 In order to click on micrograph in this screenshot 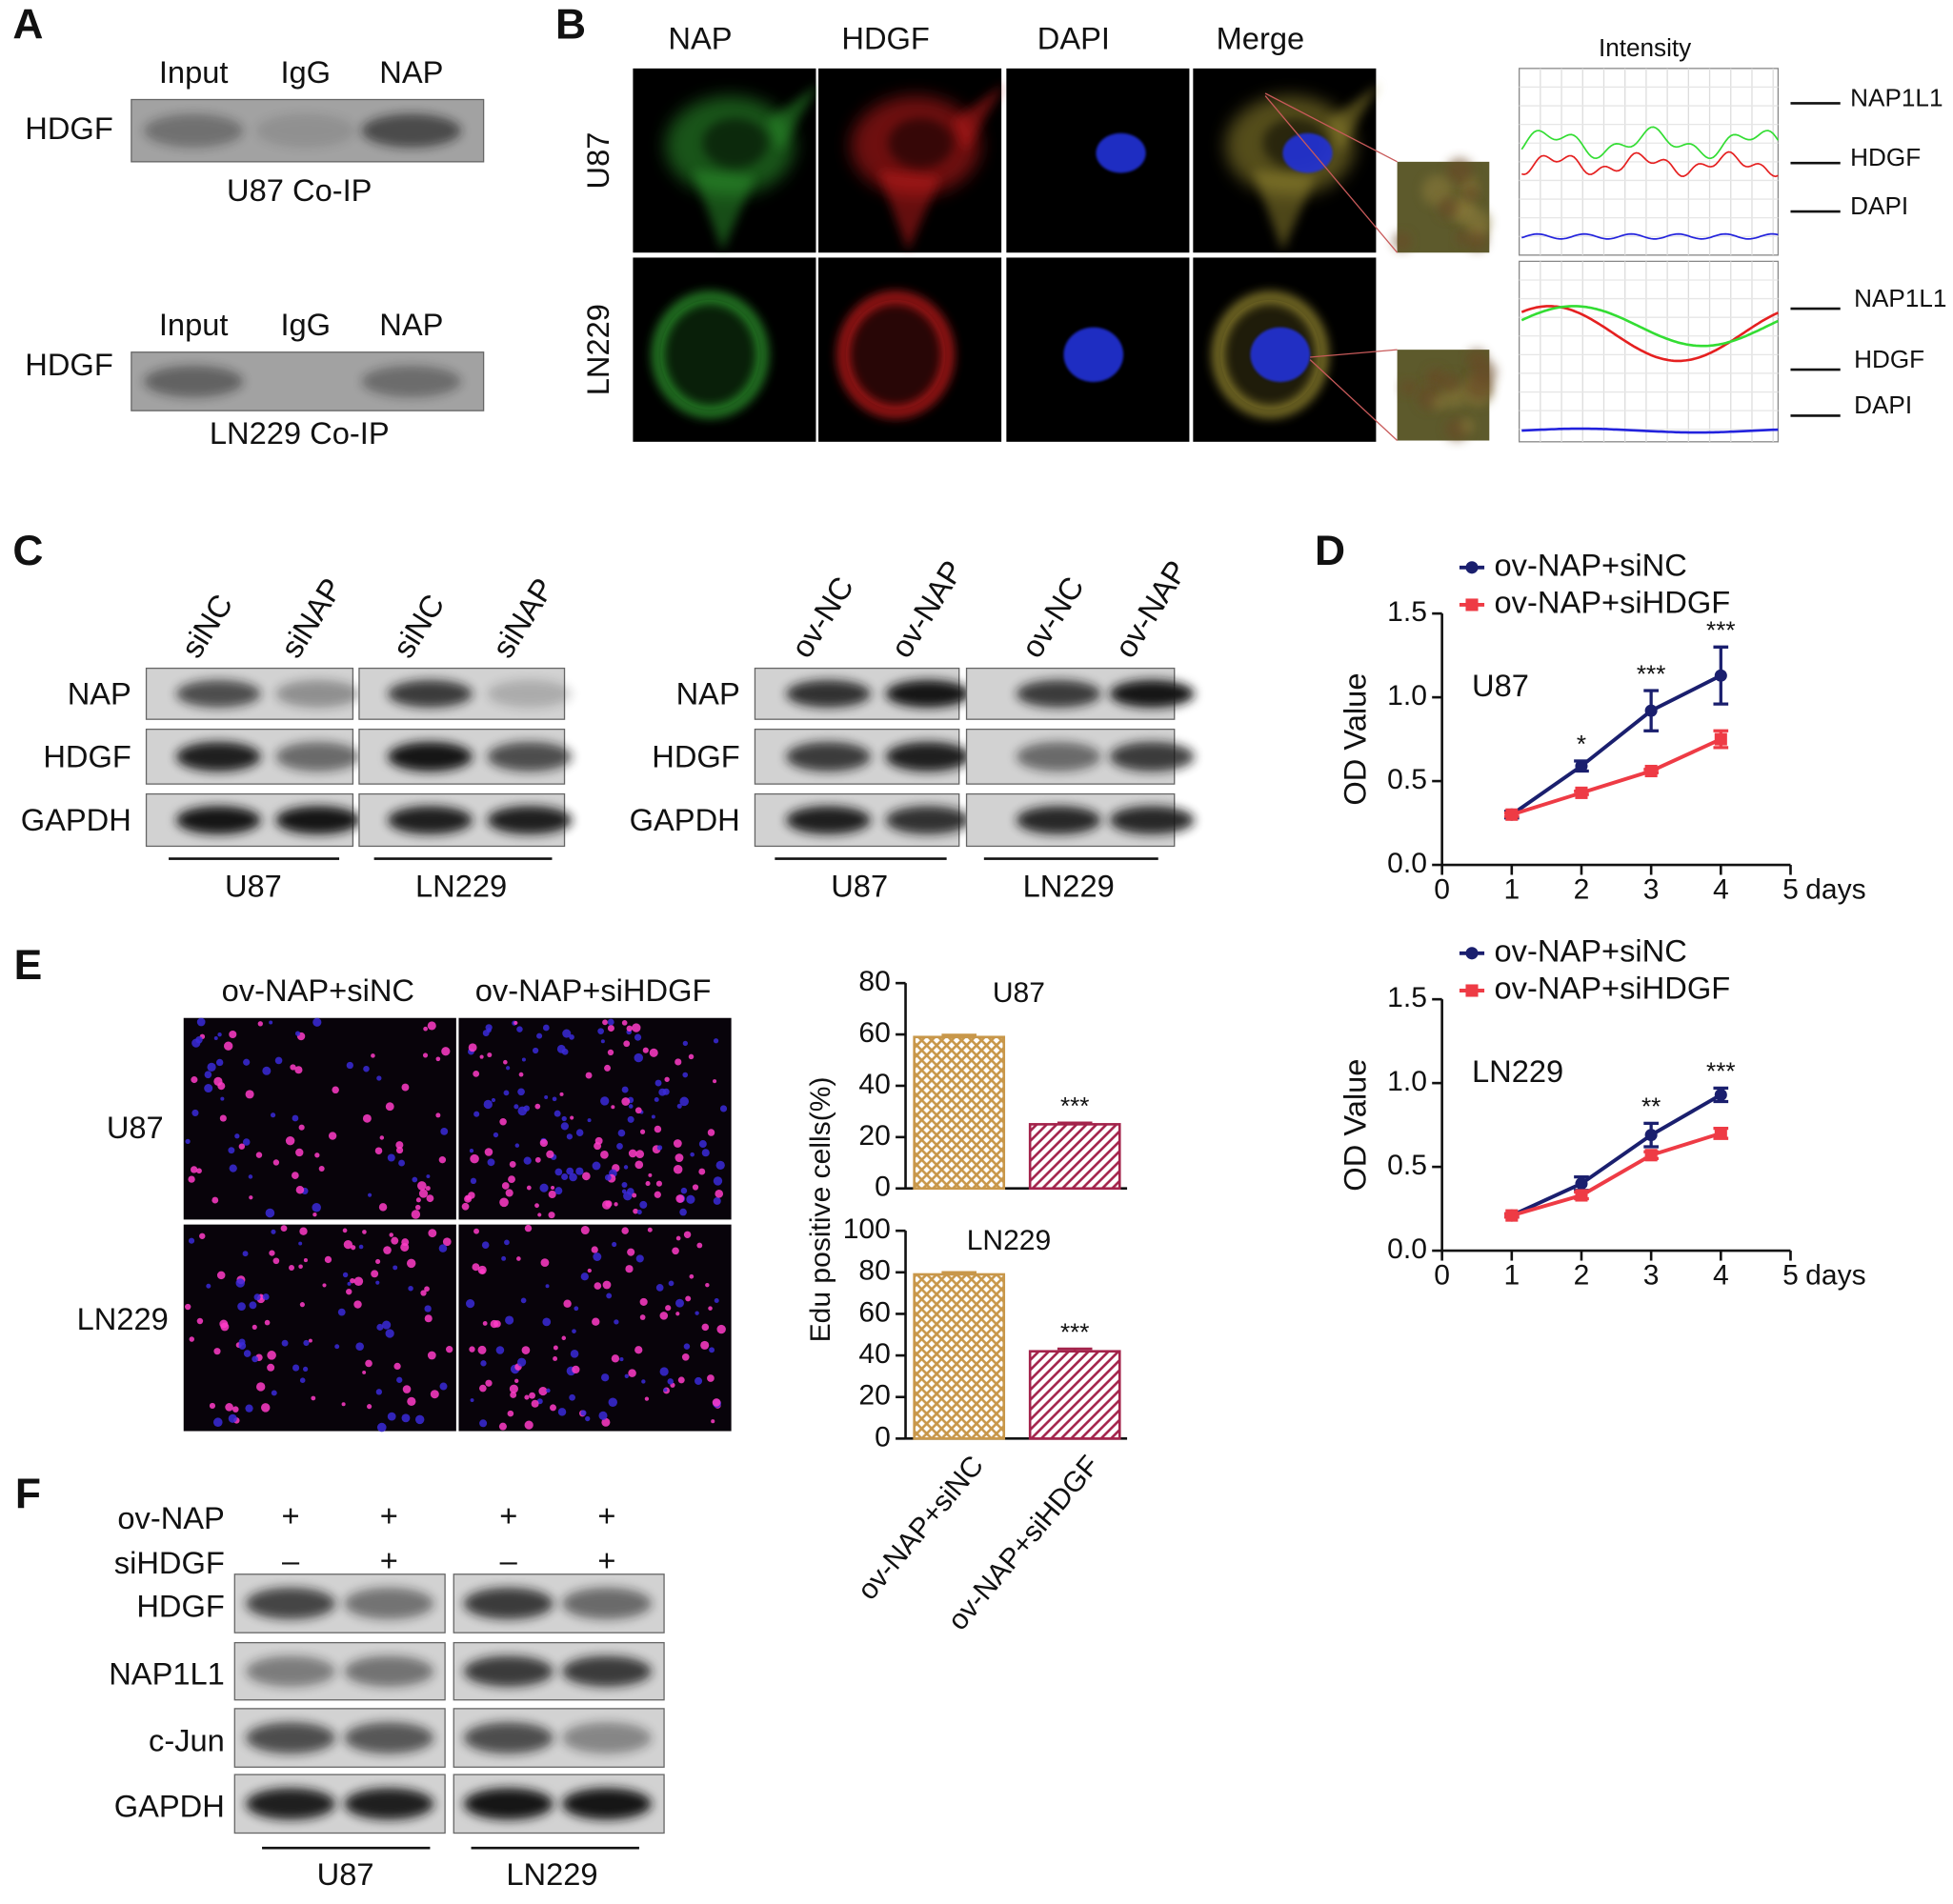, I will do `click(726, 161)`.